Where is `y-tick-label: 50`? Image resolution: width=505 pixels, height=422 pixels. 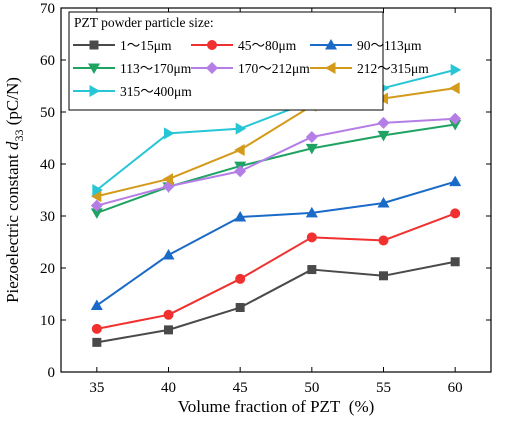 y-tick-label: 50 is located at coordinates (47, 113).